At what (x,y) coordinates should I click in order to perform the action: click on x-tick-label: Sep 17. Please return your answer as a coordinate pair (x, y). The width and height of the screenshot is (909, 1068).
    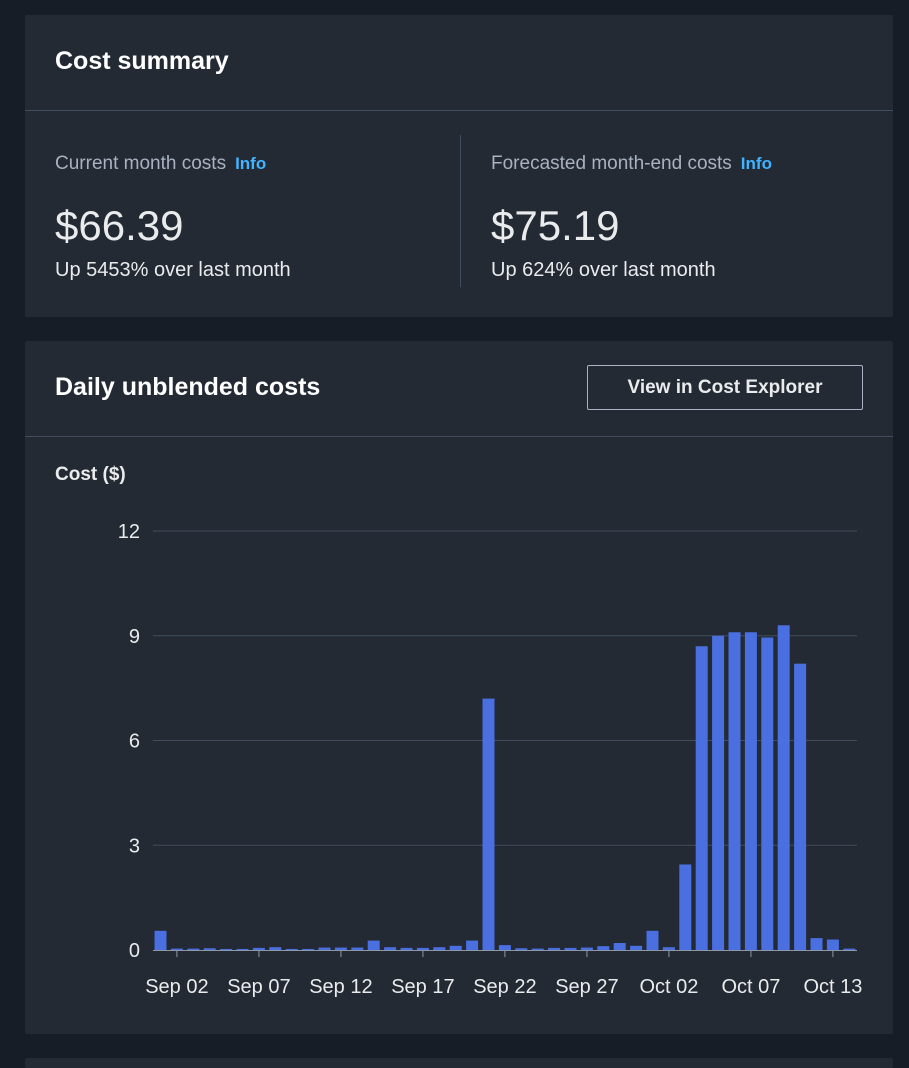
    Looking at the image, I should click on (422, 987).